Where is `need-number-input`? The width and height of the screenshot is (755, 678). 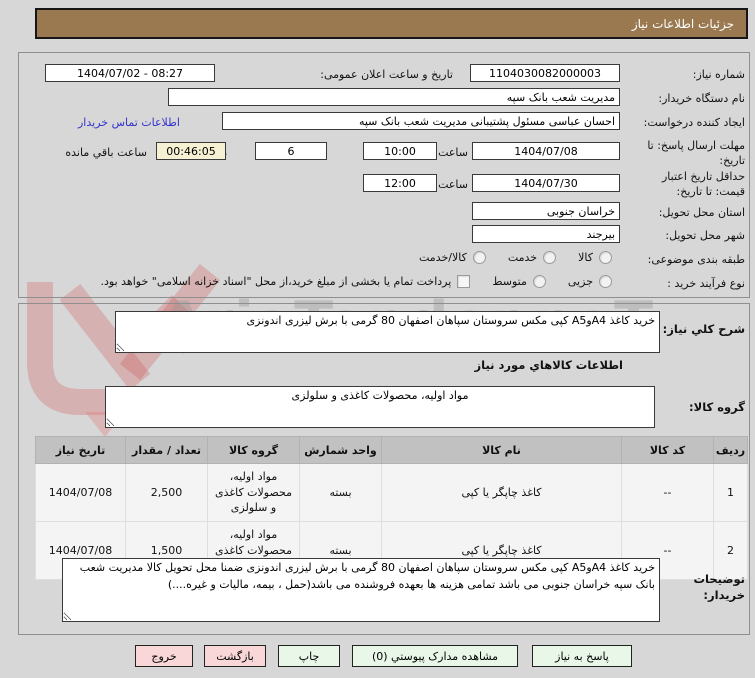 need-number-input is located at coordinates (545, 73).